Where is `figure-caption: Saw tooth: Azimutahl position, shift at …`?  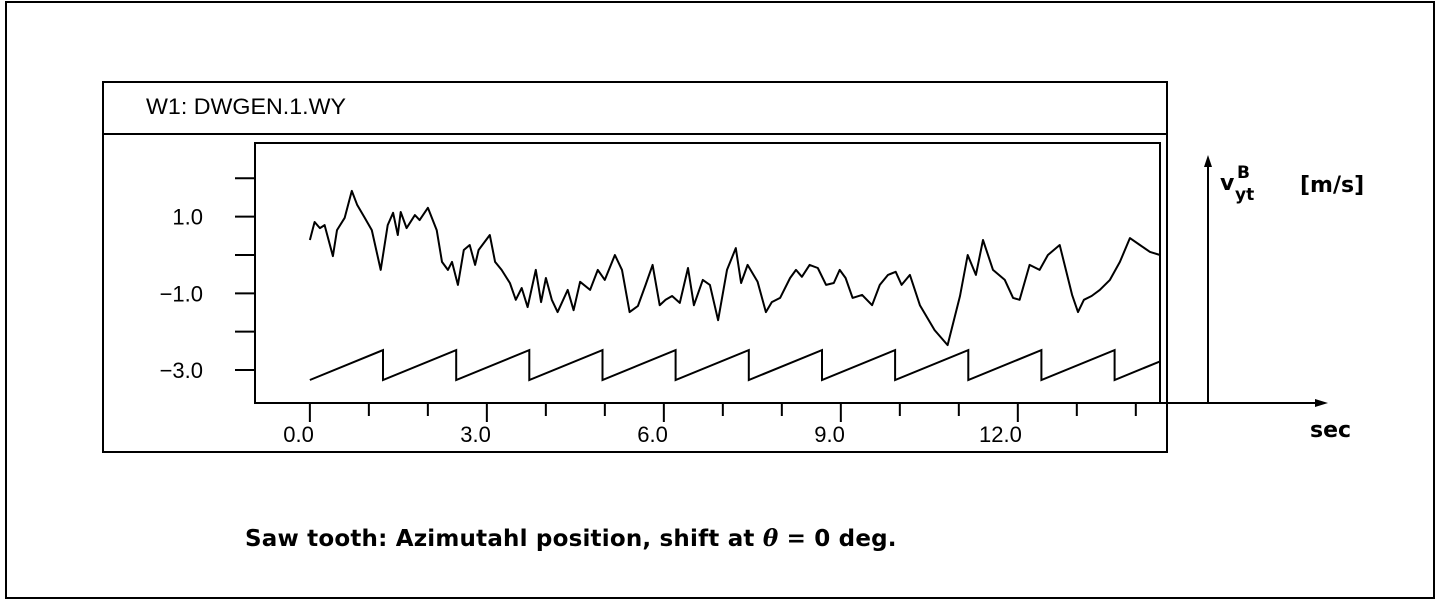
figure-caption: Saw tooth: Azimutahl position, shift at … is located at coordinates (571, 538).